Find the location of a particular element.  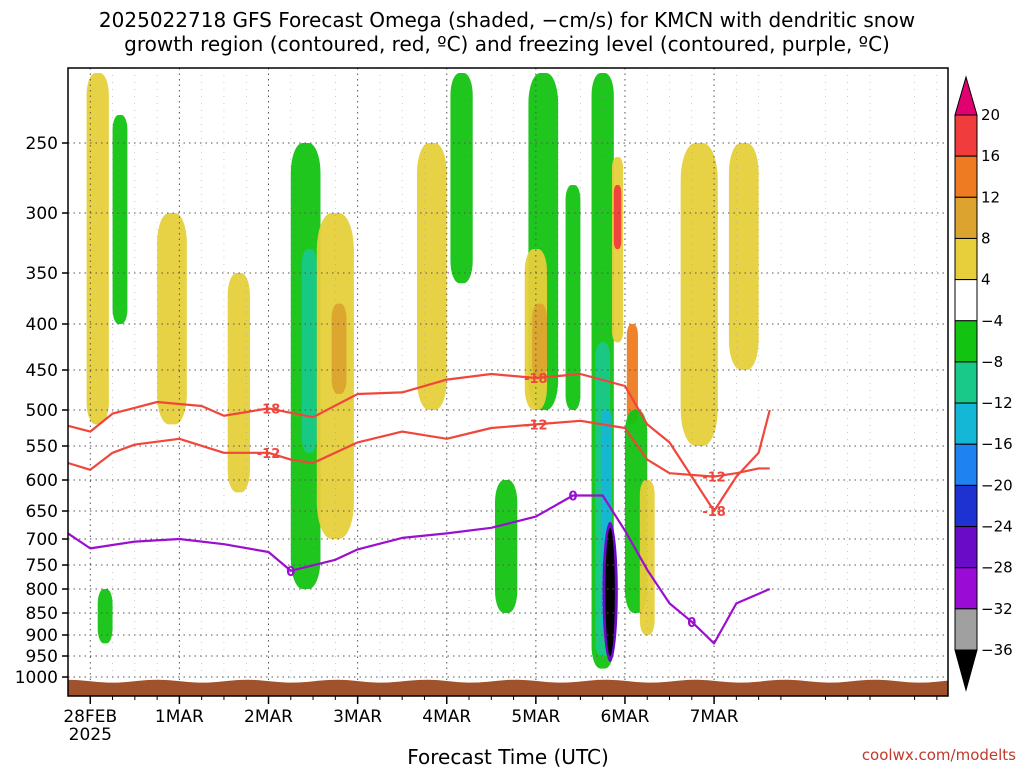

omega-core-blob is located at coordinates (610, 592).